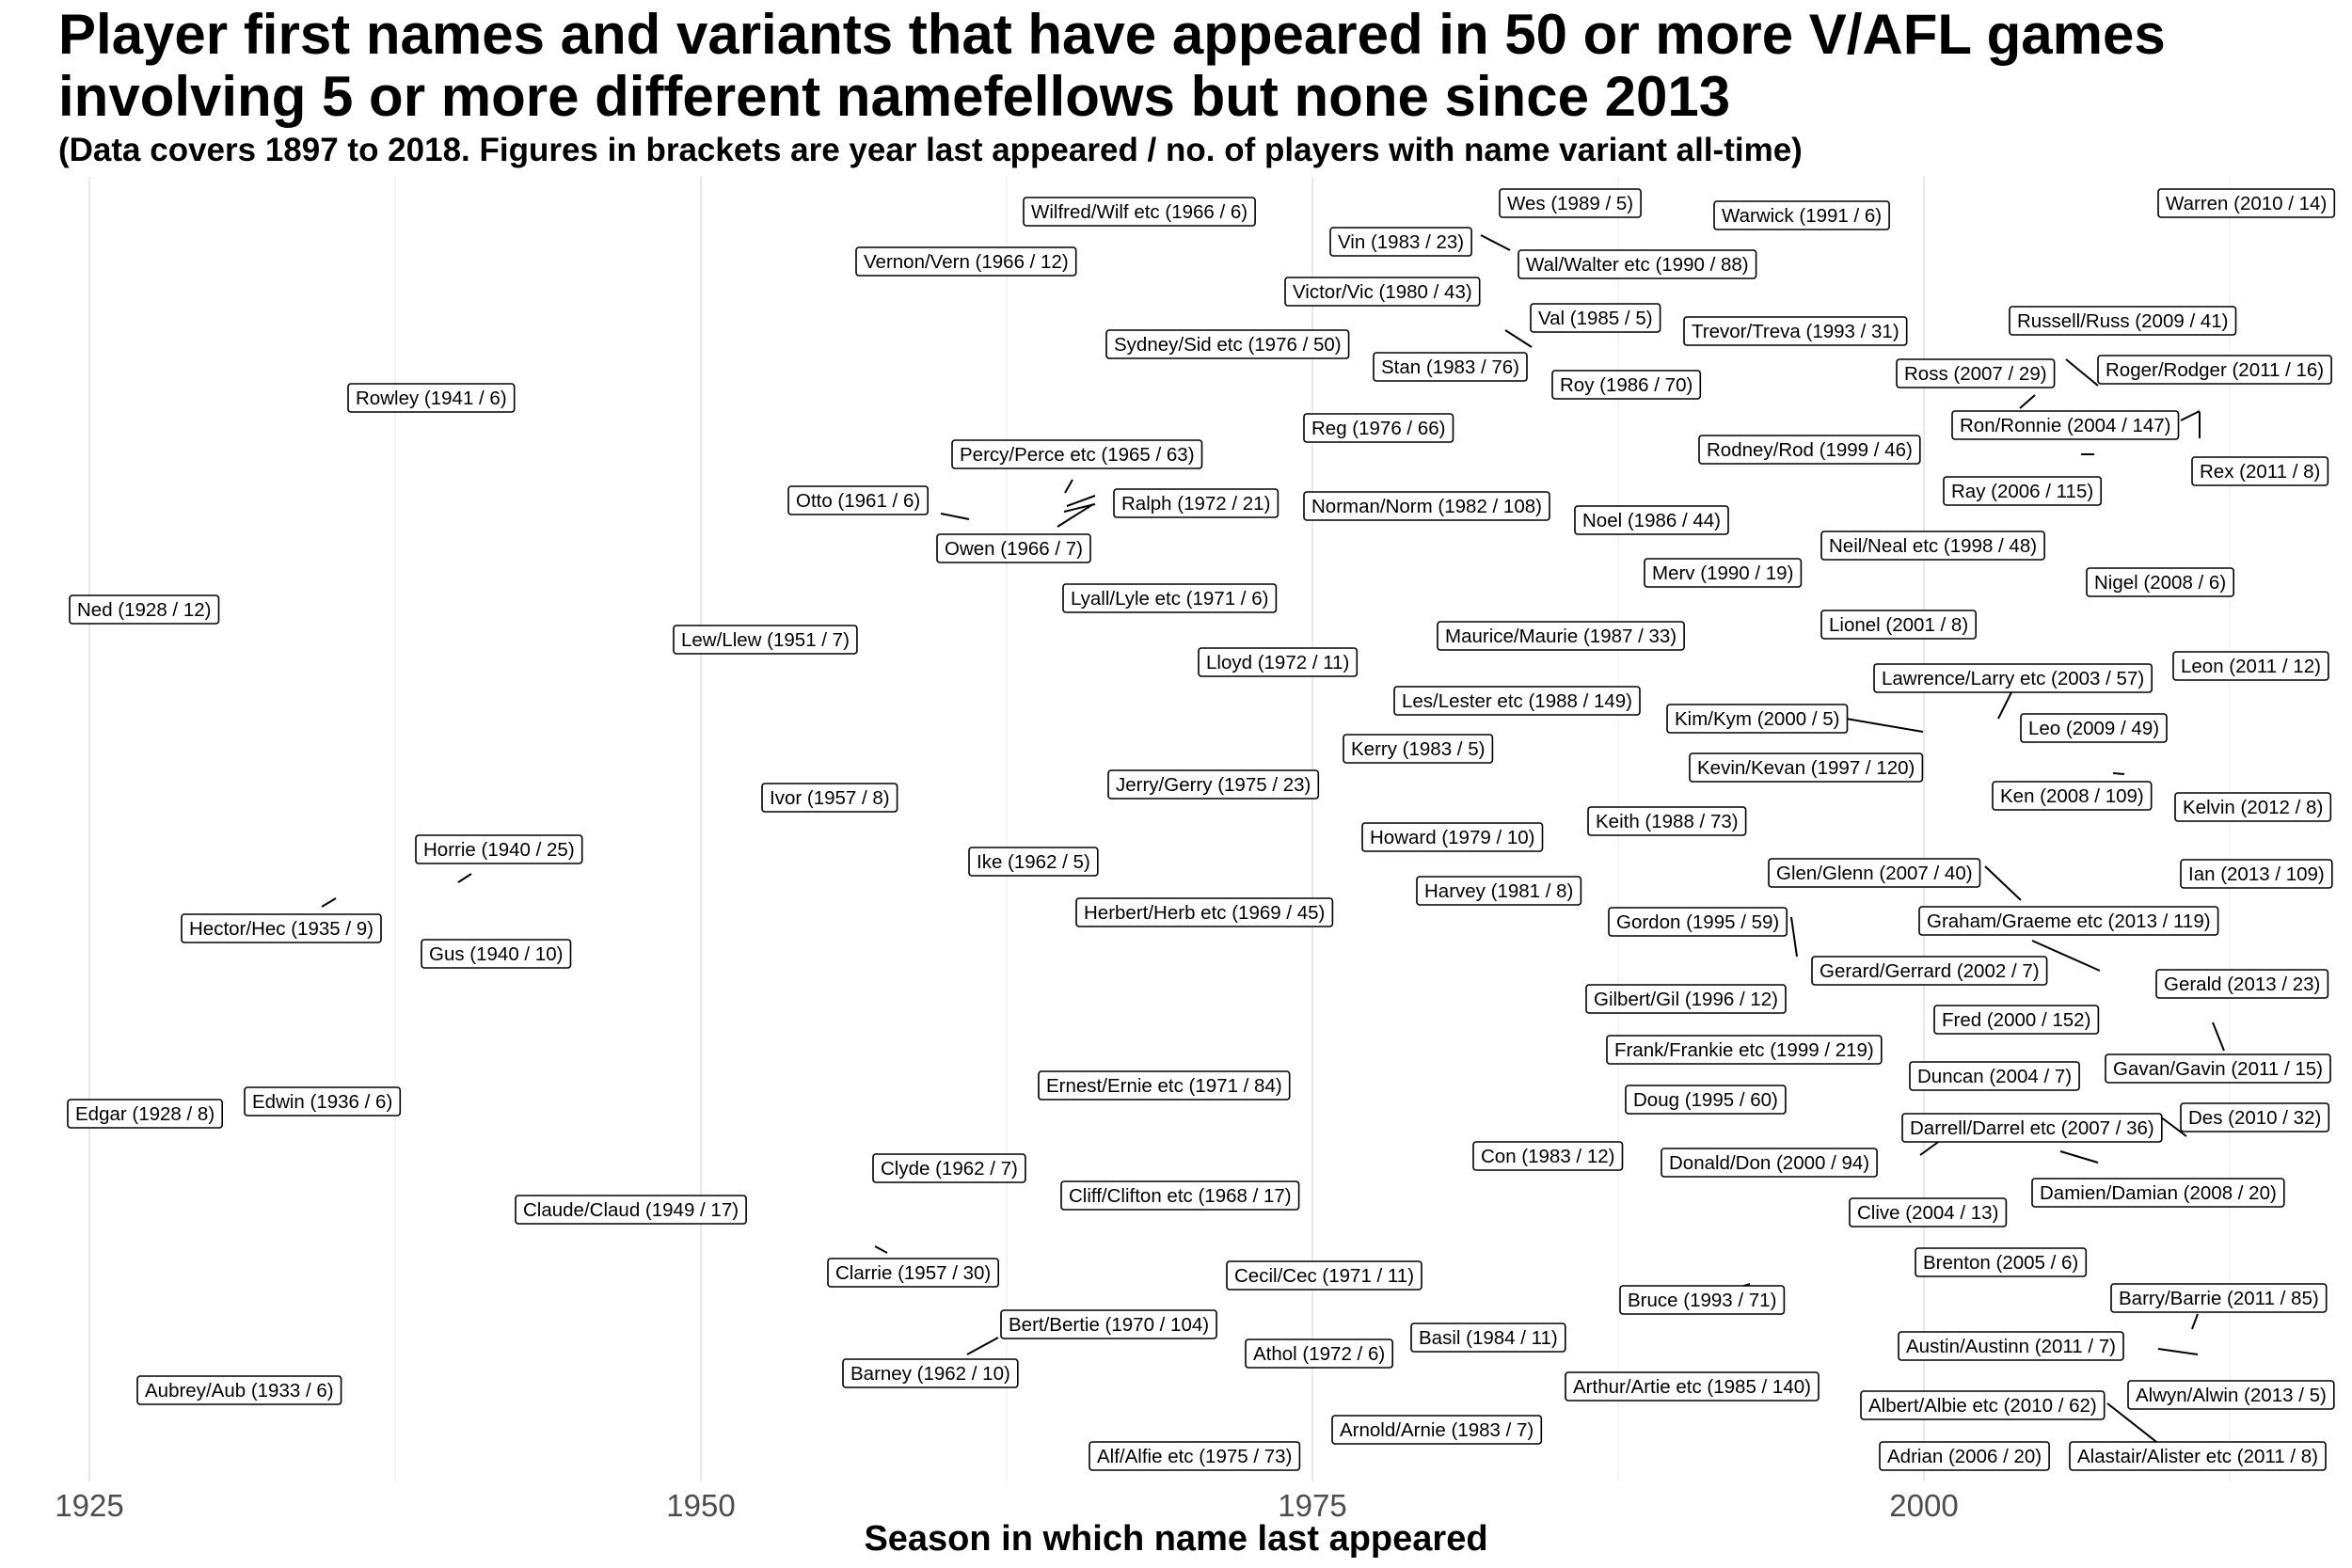 The height and width of the screenshot is (1568, 2352). I want to click on point-label: Otto (1961 / 6), so click(858, 500).